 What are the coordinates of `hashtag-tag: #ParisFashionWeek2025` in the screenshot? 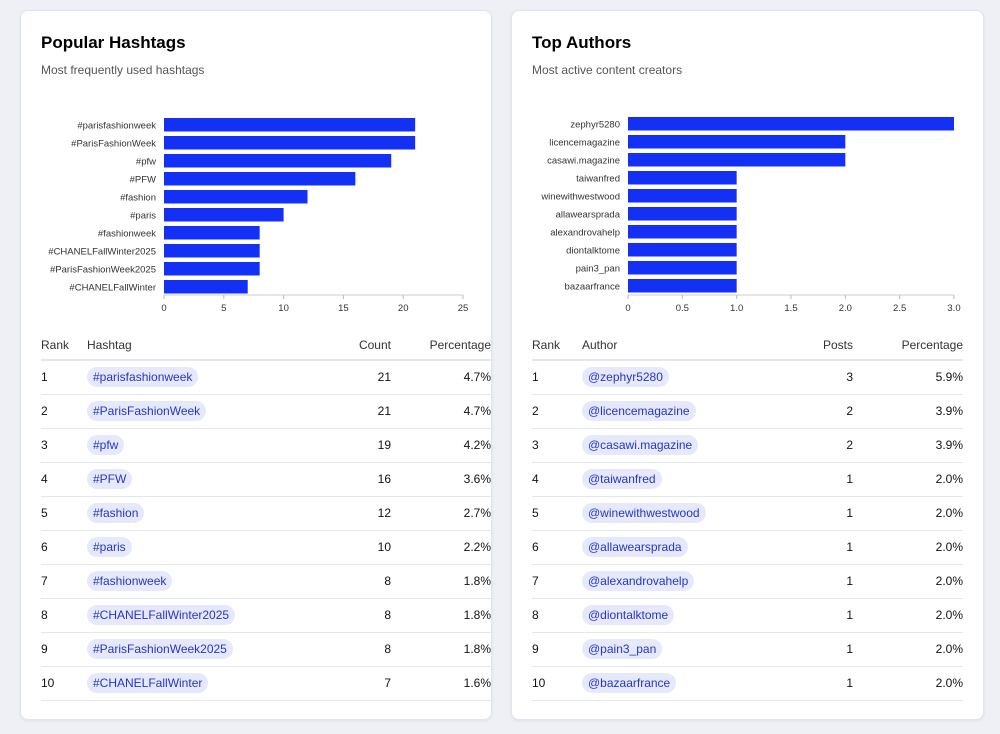 It's located at (160, 649).